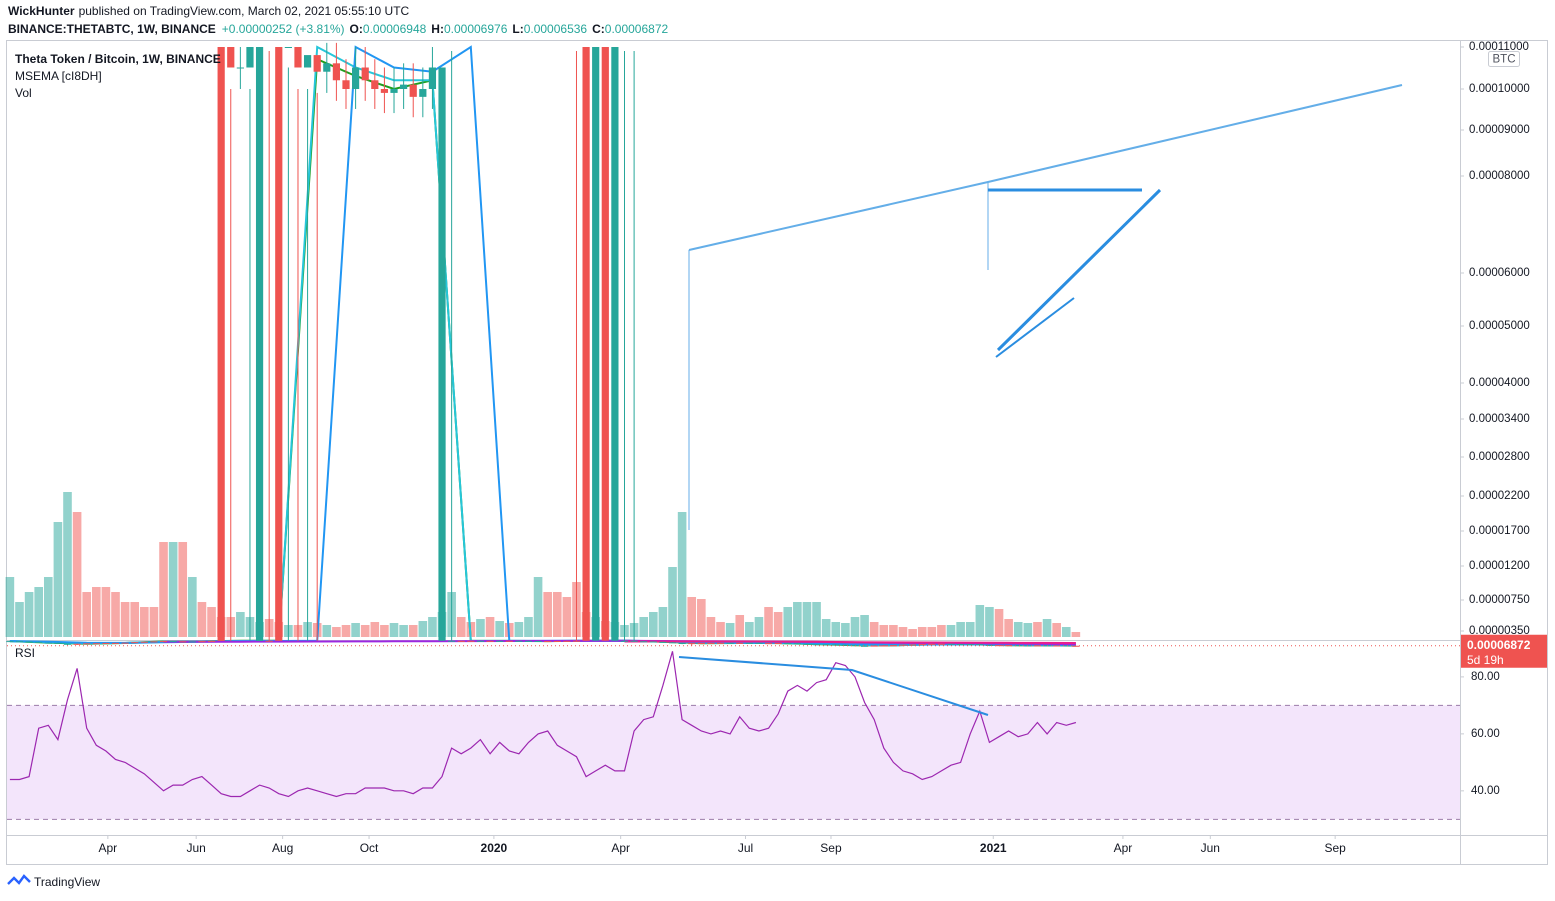 This screenshot has width=1555, height=901. Describe the element at coordinates (1499, 566) in the screenshot. I see `y-tick-label: 0.00001200` at that location.